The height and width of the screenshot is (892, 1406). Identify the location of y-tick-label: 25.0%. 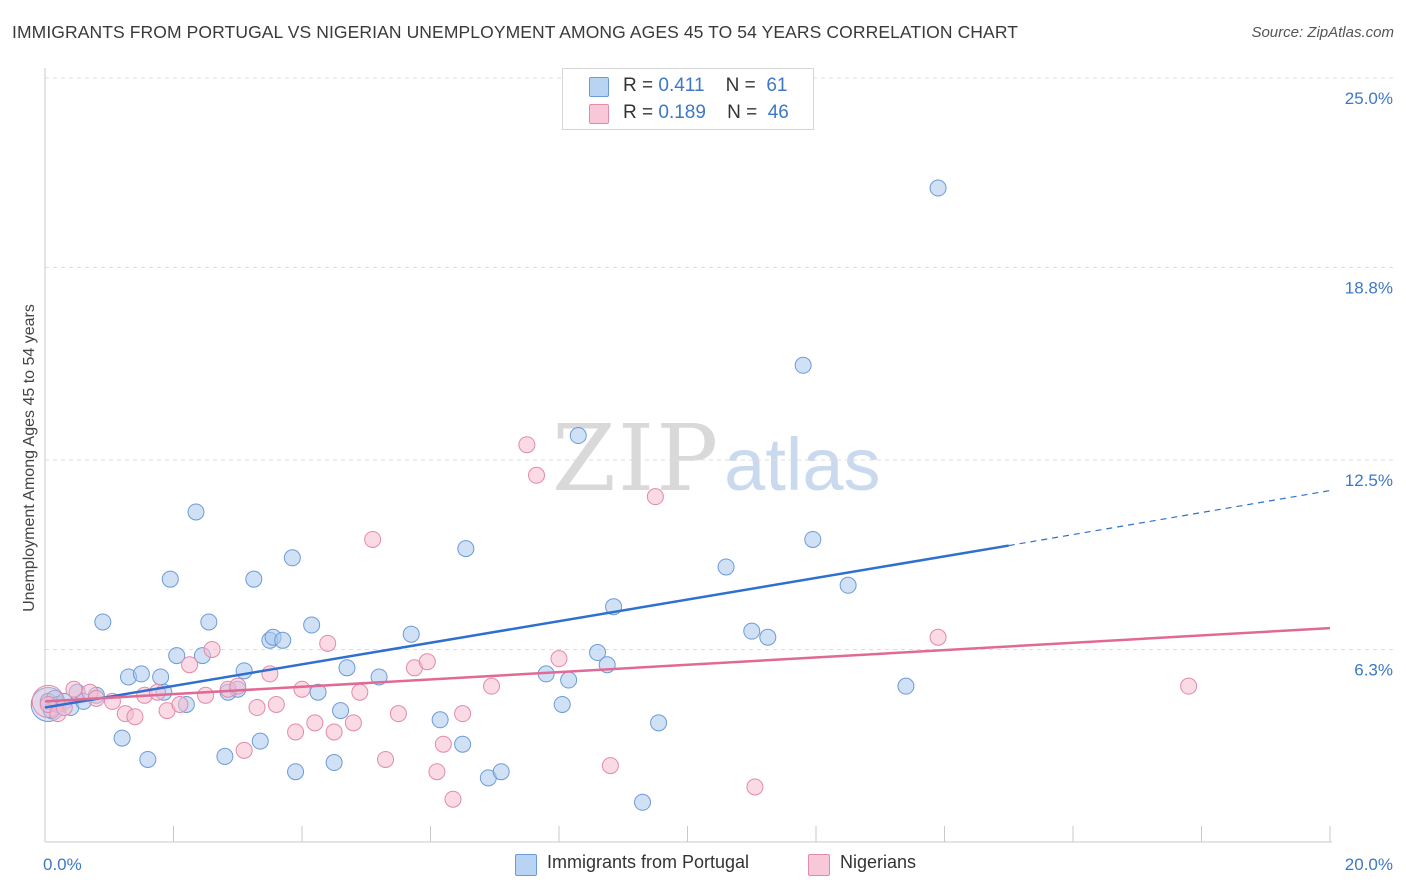
(1369, 98).